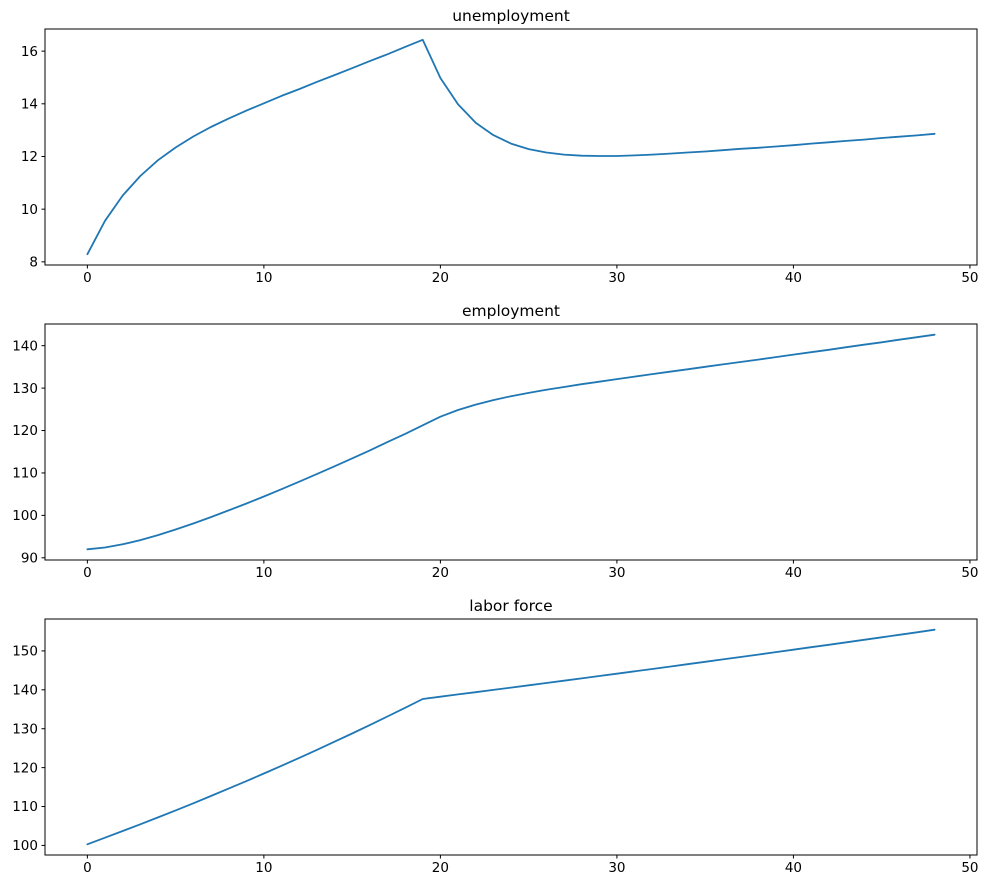  Describe the element at coordinates (29, 210) in the screenshot. I see `y-tick-label: 10` at that location.